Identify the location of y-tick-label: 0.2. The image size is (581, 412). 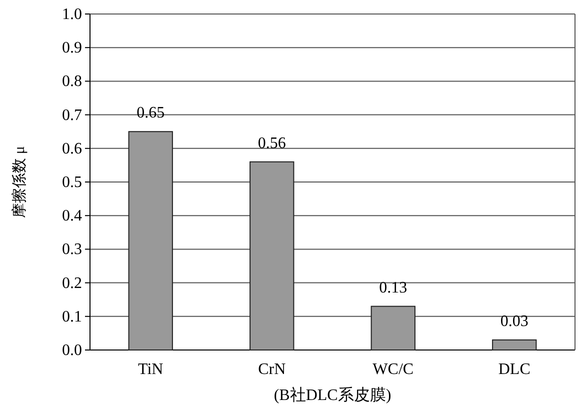
(72, 283).